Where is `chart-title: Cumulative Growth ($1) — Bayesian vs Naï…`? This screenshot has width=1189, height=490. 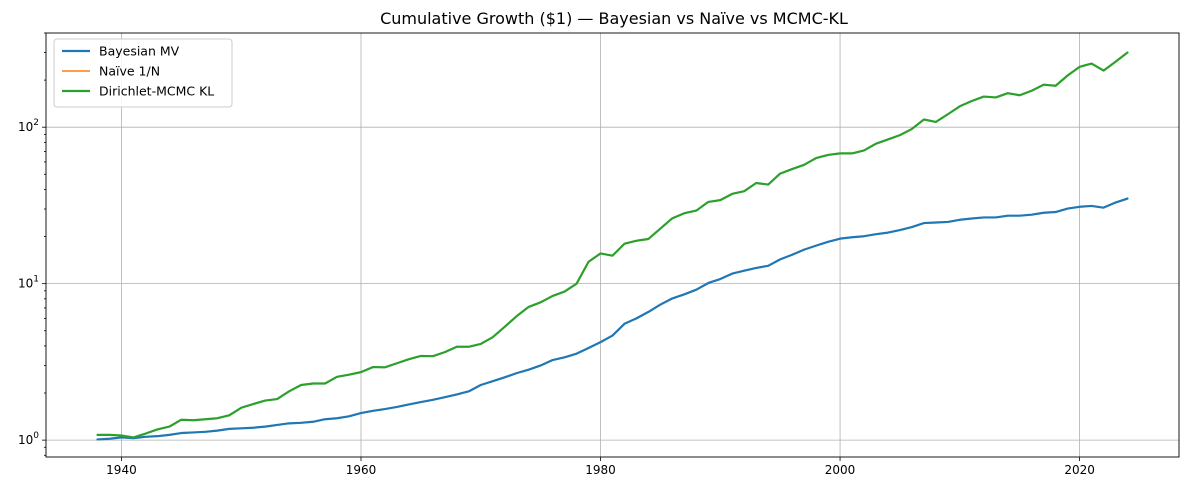
chart-title: Cumulative Growth ($1) — Bayesian vs Naï… is located at coordinates (614, 18).